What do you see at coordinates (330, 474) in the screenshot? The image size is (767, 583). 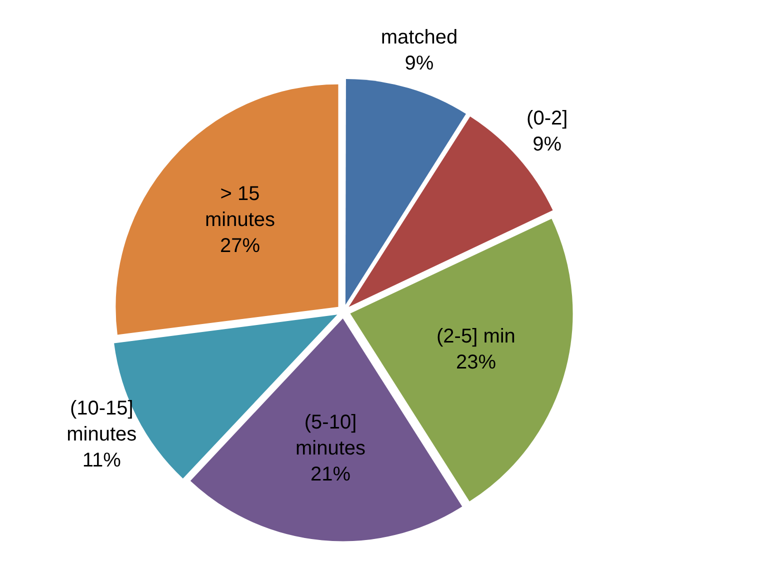 I see `data-label: 21%` at bounding box center [330, 474].